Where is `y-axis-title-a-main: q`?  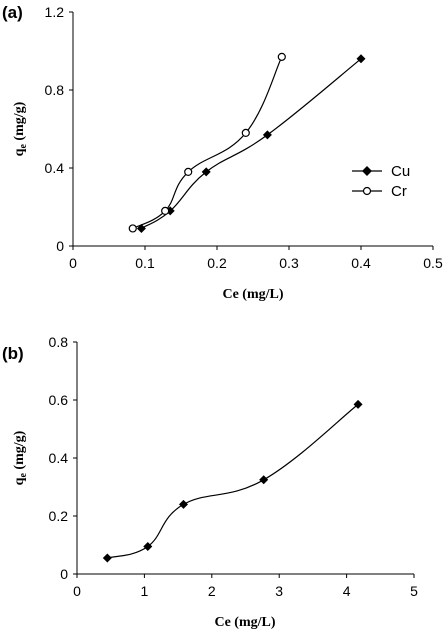 y-axis-title-a-main: q is located at coordinates (19, 152).